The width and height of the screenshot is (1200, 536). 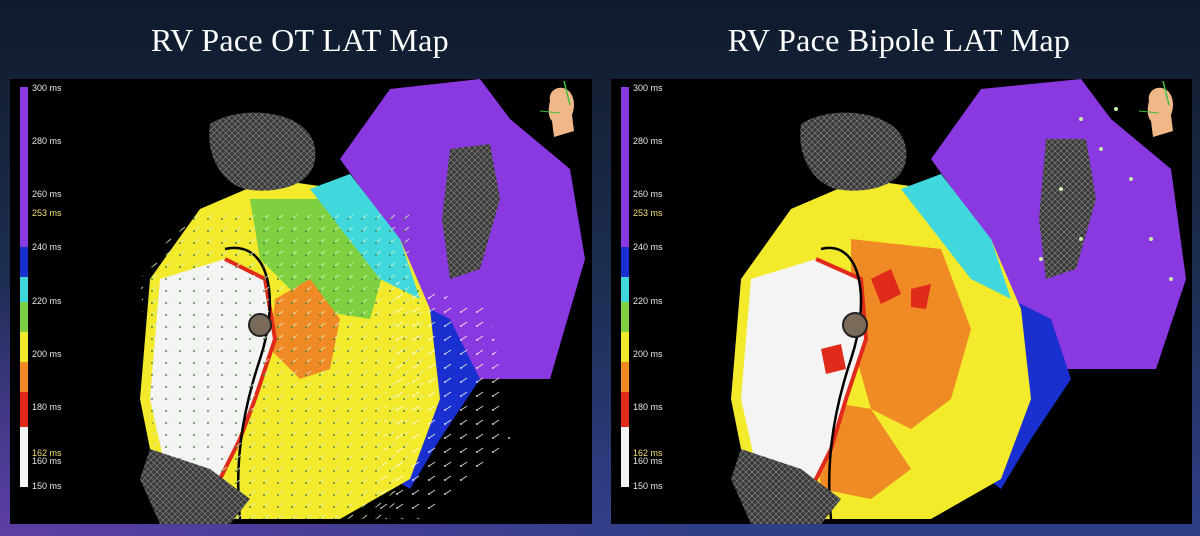 I want to click on red-border, so click(x=839, y=373).